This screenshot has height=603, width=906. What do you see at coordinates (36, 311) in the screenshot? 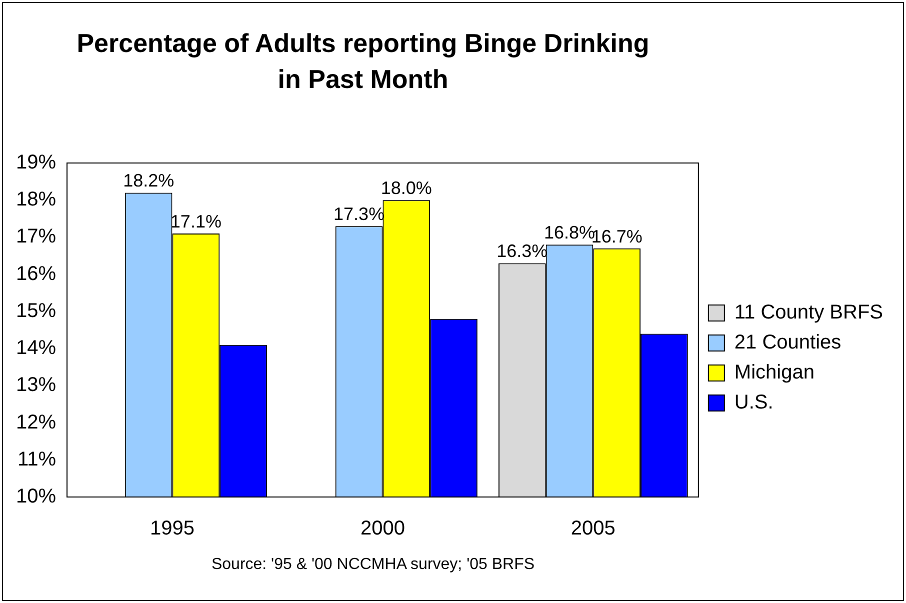
I see `y-tick-label: 15%` at bounding box center [36, 311].